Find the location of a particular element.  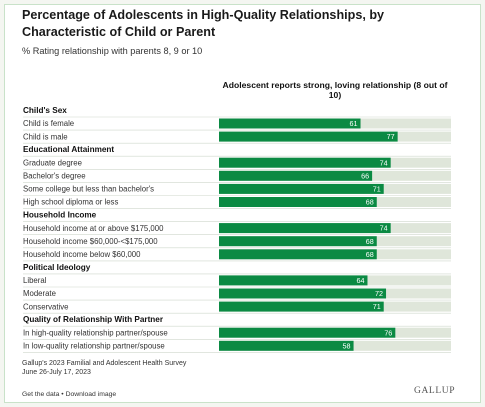

source-line: June 26-July 17, 2023 is located at coordinates (56, 372).